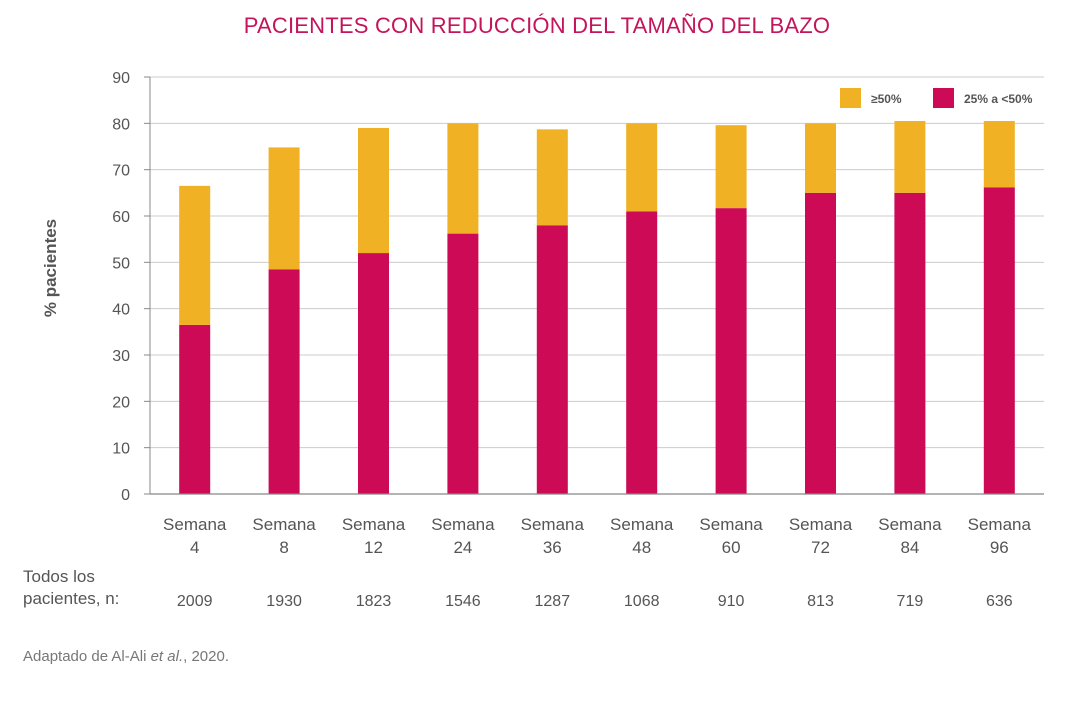 Image resolution: width=1080 pixels, height=728 pixels. I want to click on n-value: 910, so click(731, 601).